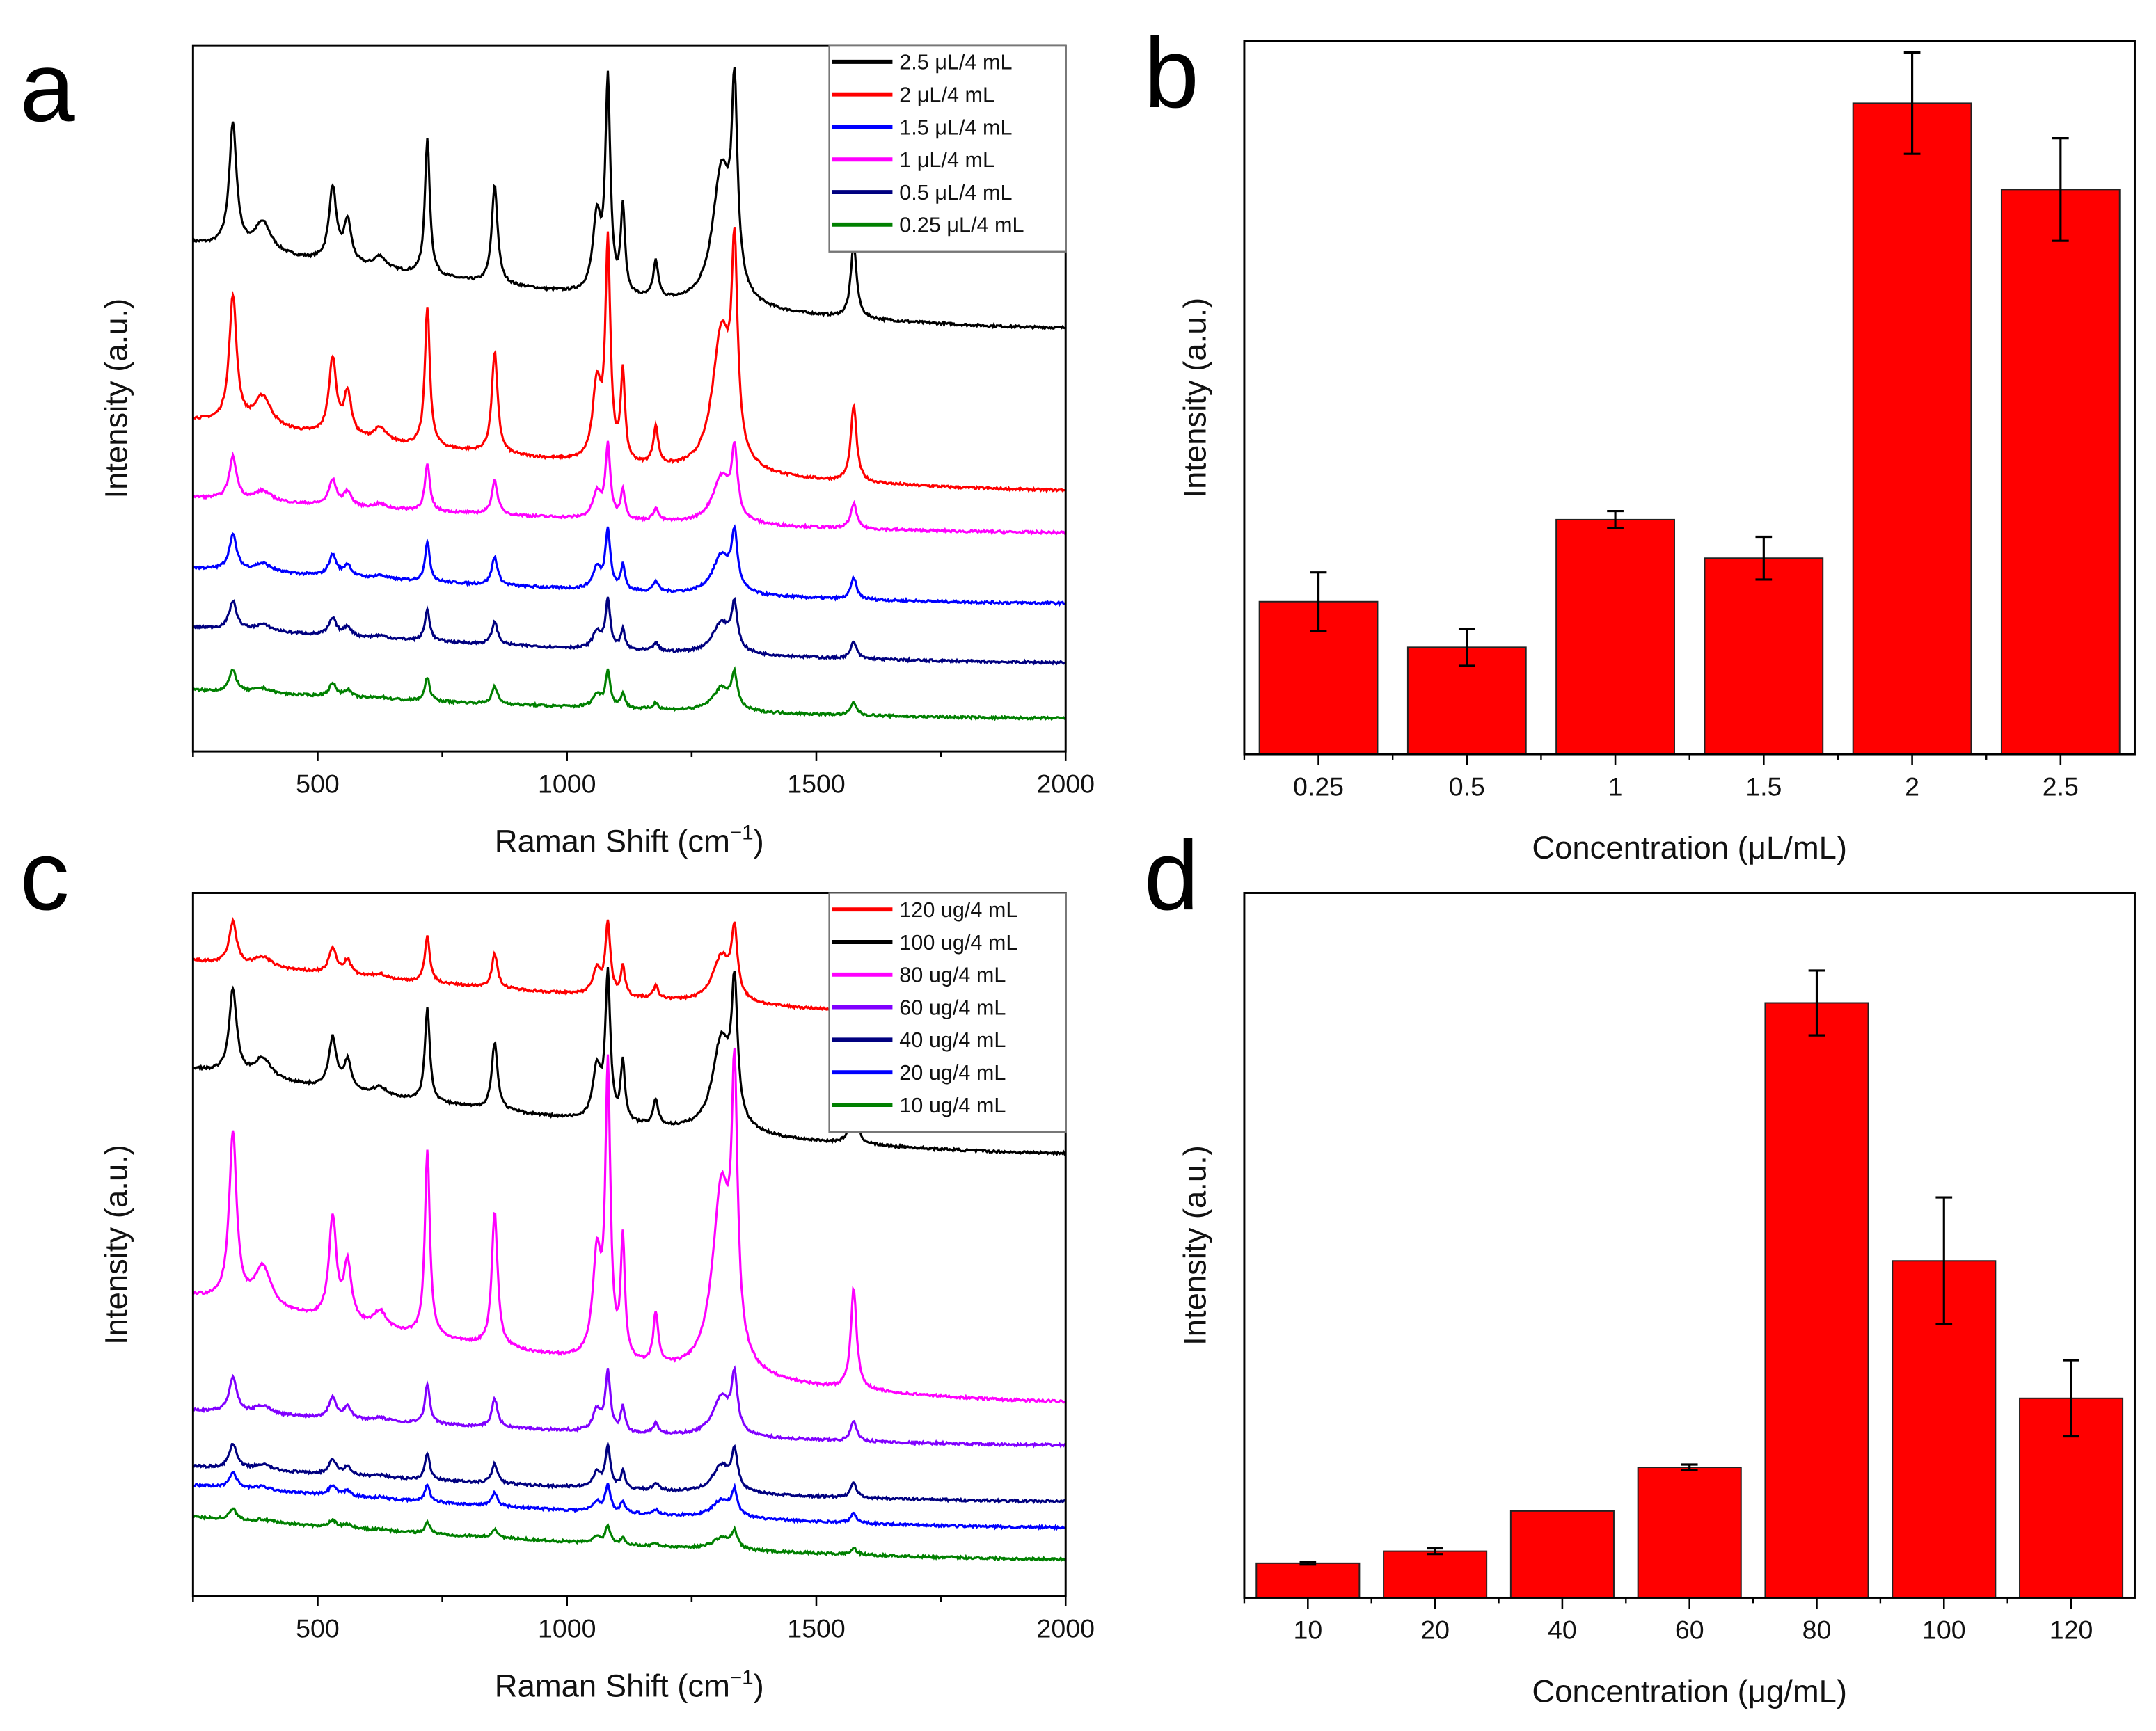 Image resolution: width=2156 pixels, height=1731 pixels. I want to click on x-axis-label: Concentration (μg/mL), so click(1689, 1691).